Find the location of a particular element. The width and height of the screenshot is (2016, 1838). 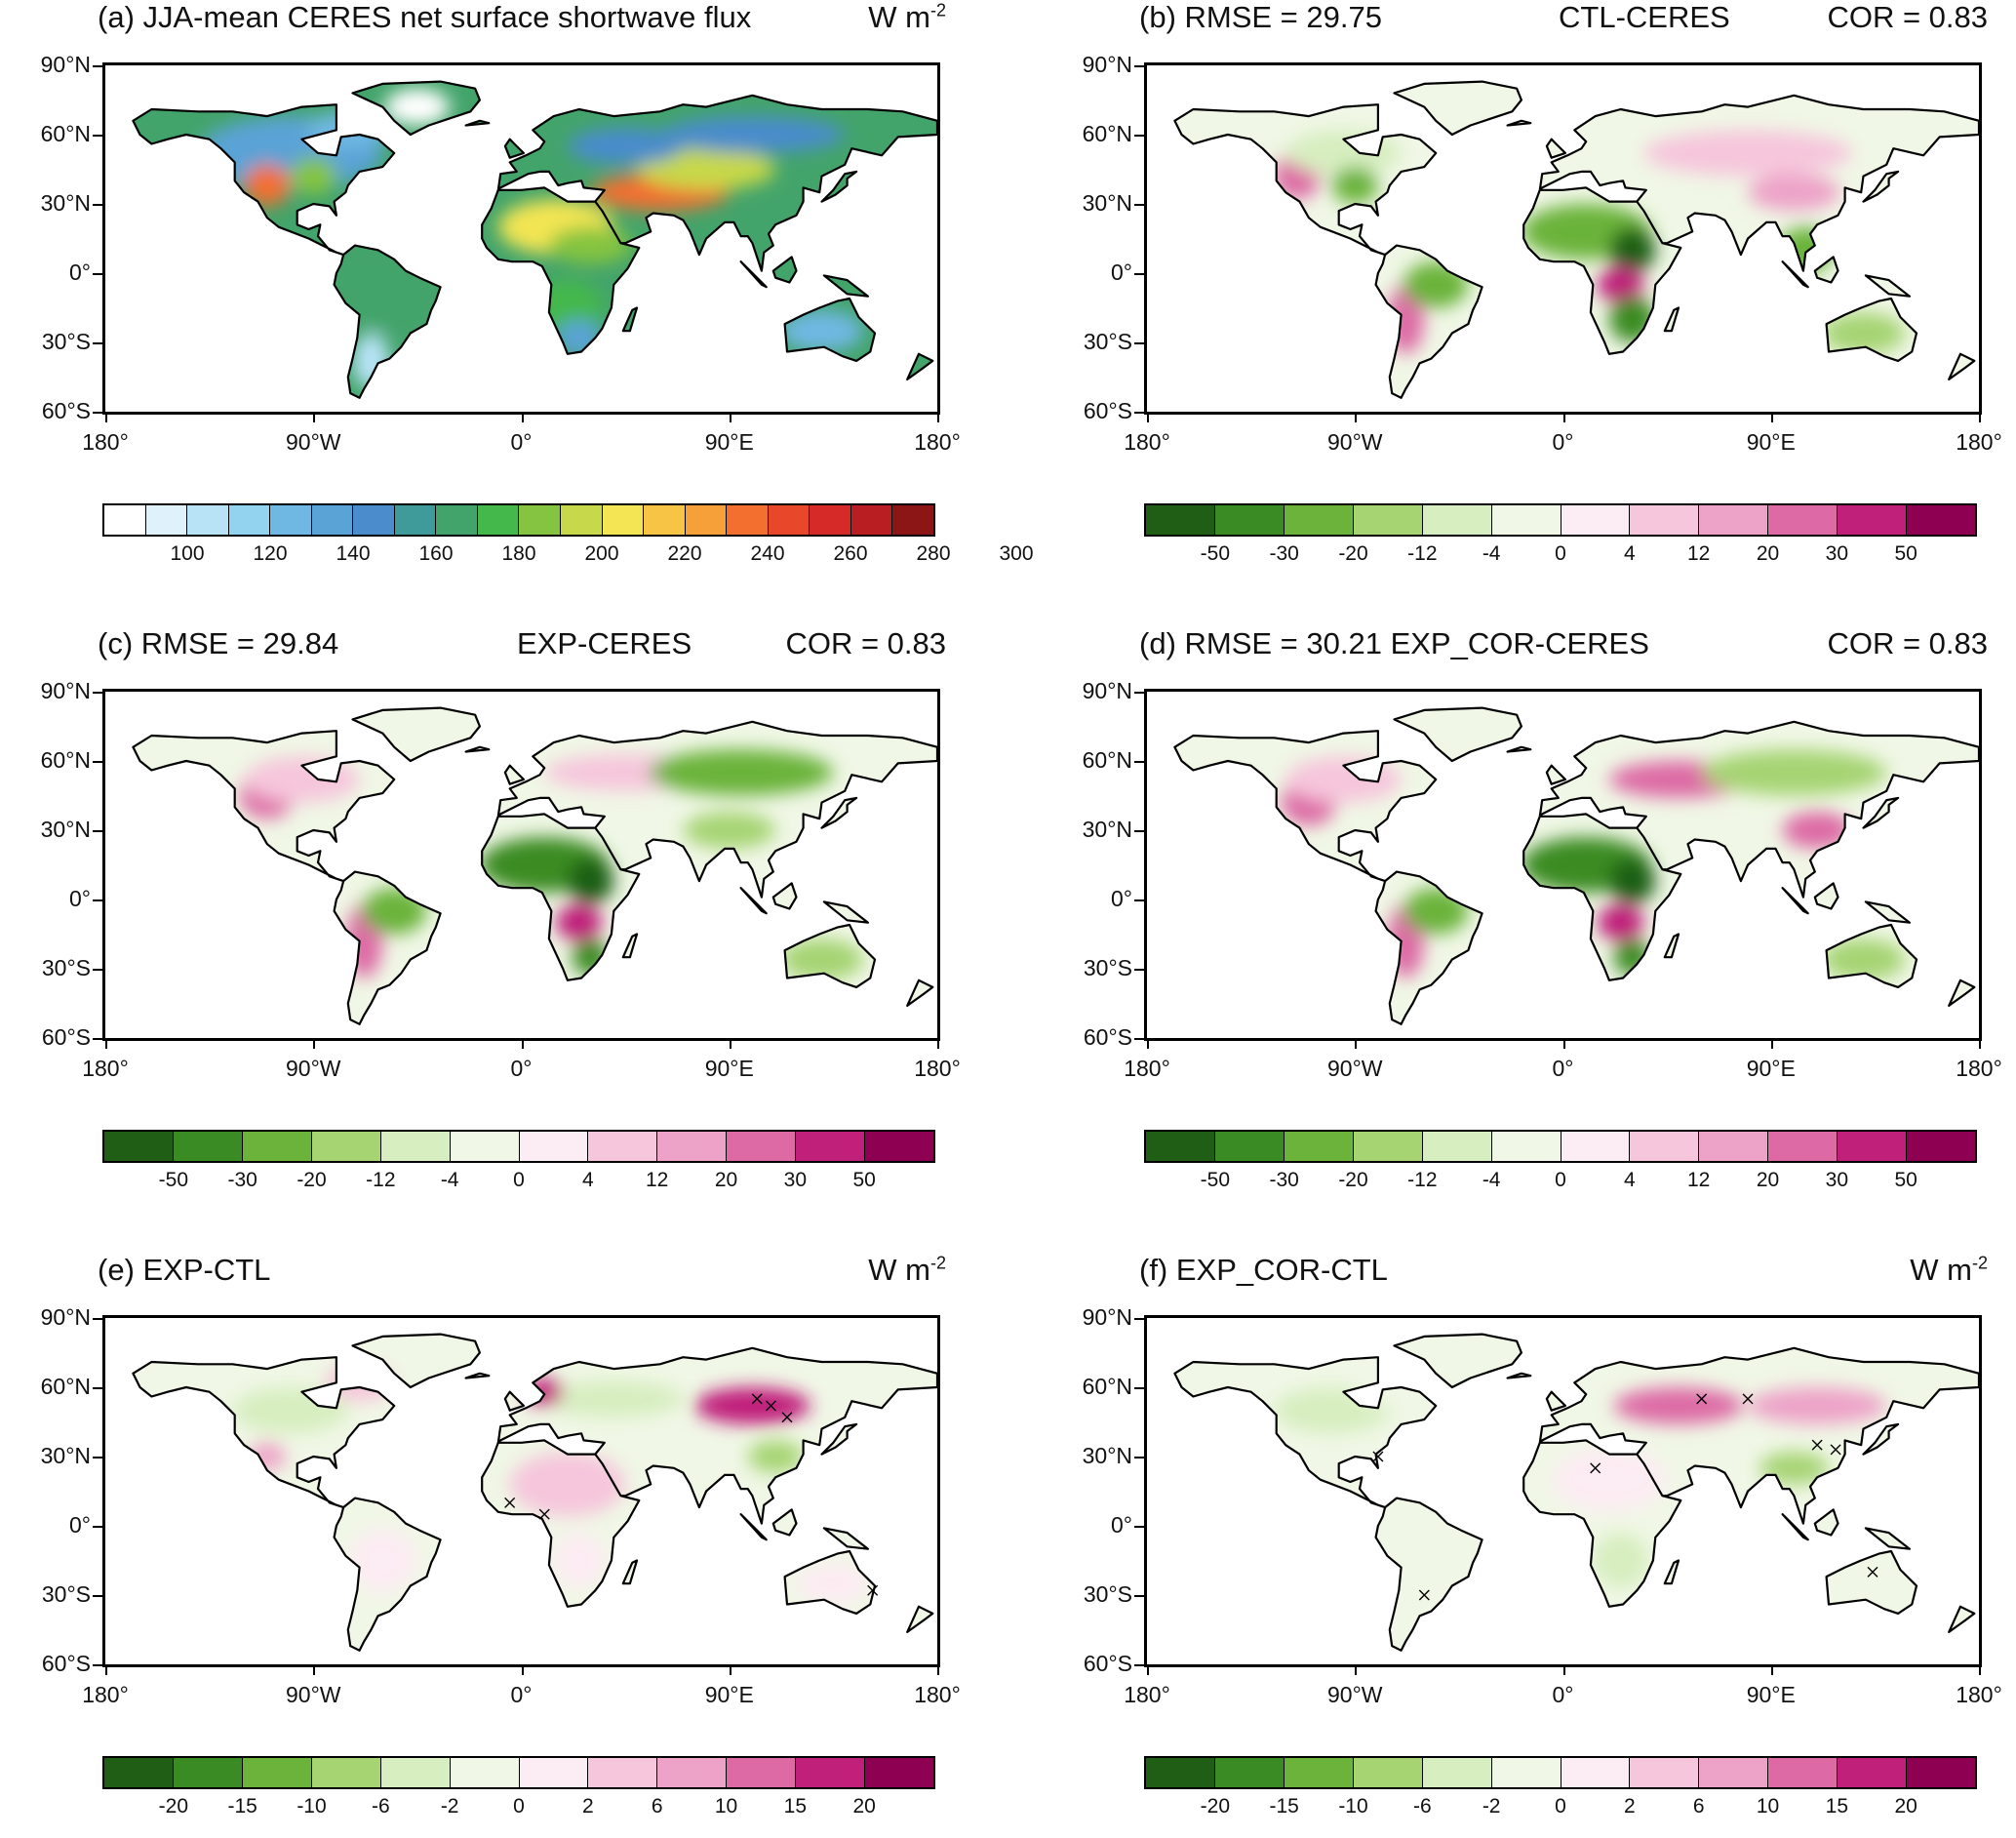

colorbar-label: 50 is located at coordinates (1905, 1180).